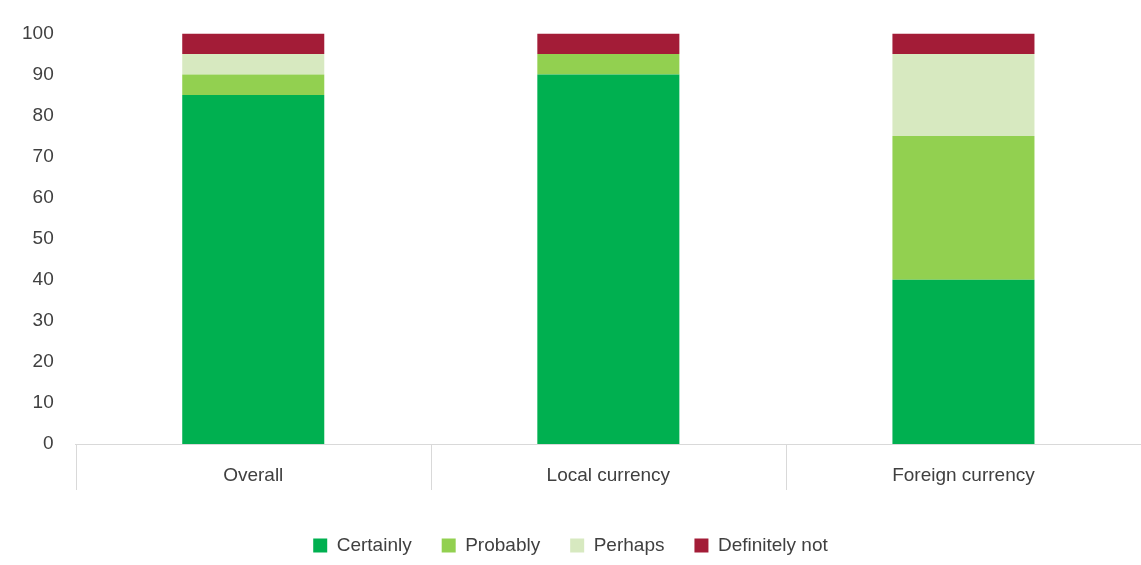 The height and width of the screenshot is (565, 1141). What do you see at coordinates (374, 544) in the screenshot?
I see `legend-label: Certainly` at bounding box center [374, 544].